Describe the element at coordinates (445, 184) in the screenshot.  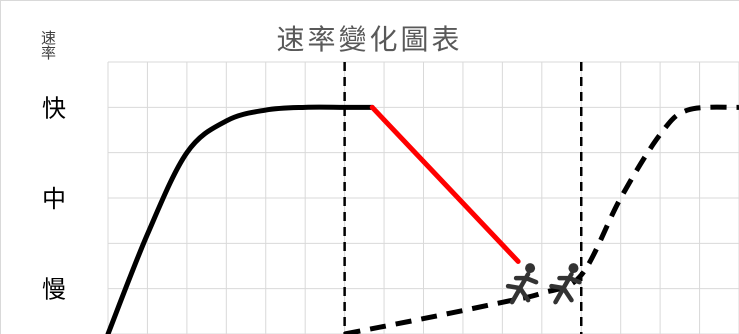
I see `series-line-red` at that location.